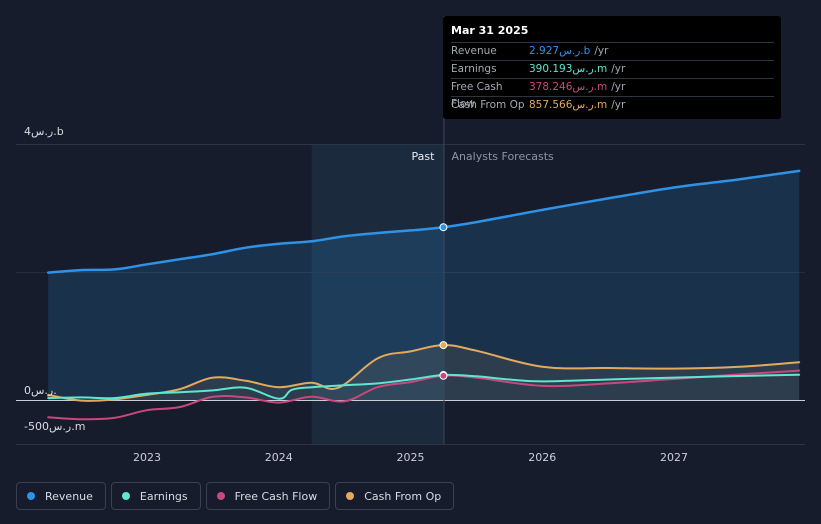  I want to click on x-tick-label: 2027, so click(674, 457).